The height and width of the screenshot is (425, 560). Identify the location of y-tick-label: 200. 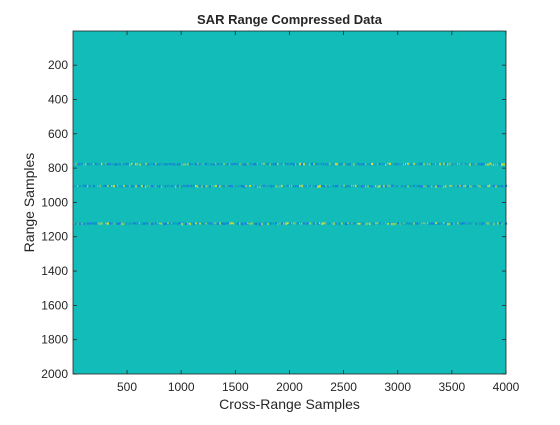
(58, 65).